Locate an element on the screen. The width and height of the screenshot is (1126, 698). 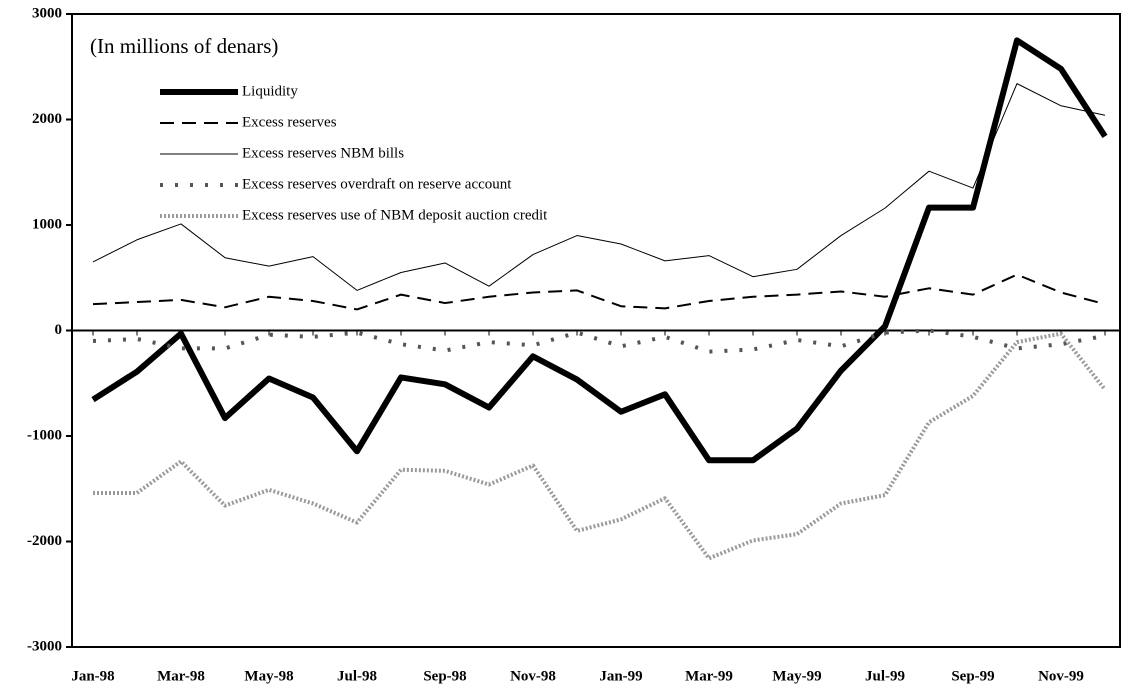
x-tick-label: Mar-99 is located at coordinates (709, 676).